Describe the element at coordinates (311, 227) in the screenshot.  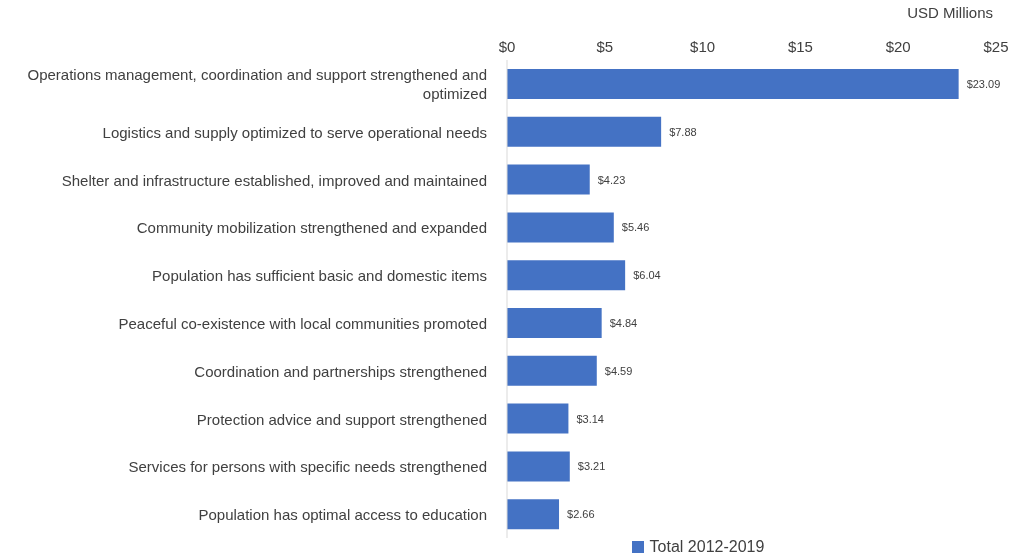
I see `y-tick-label: Community mobilization strengthened and expanded` at that location.